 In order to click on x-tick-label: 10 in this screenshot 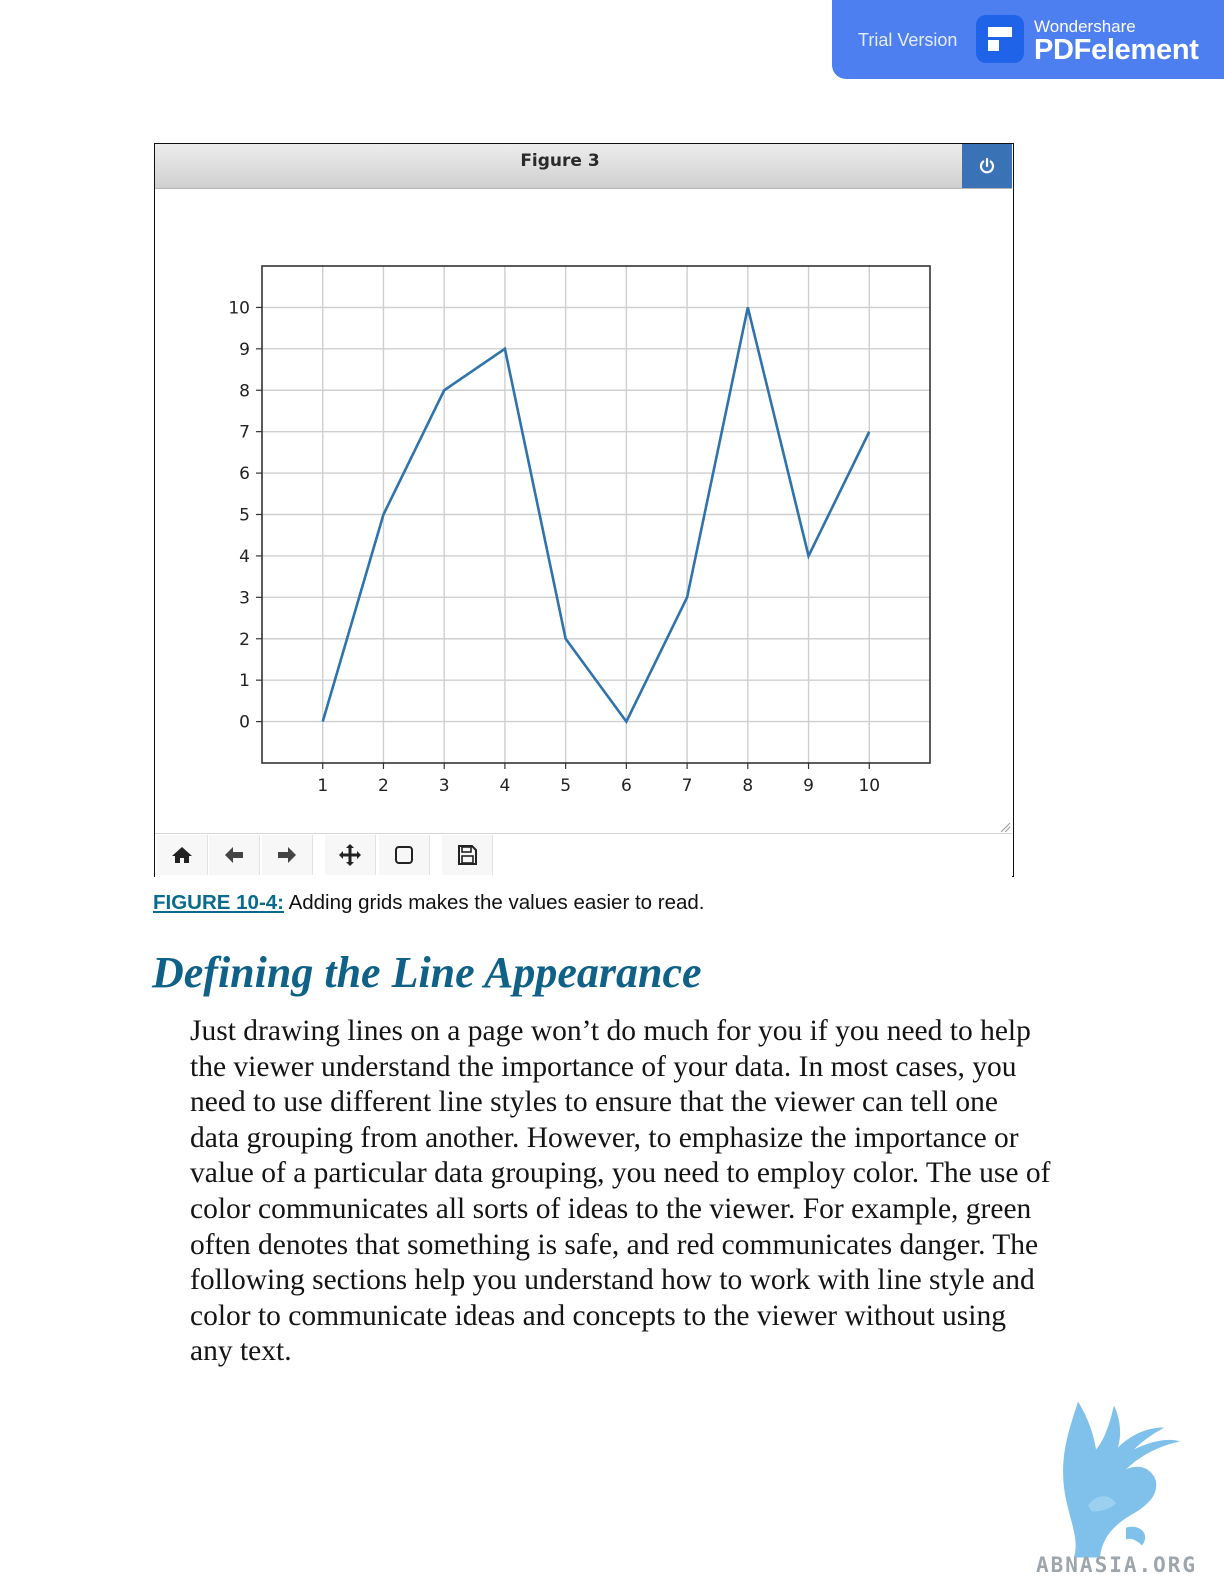, I will do `click(869, 786)`.